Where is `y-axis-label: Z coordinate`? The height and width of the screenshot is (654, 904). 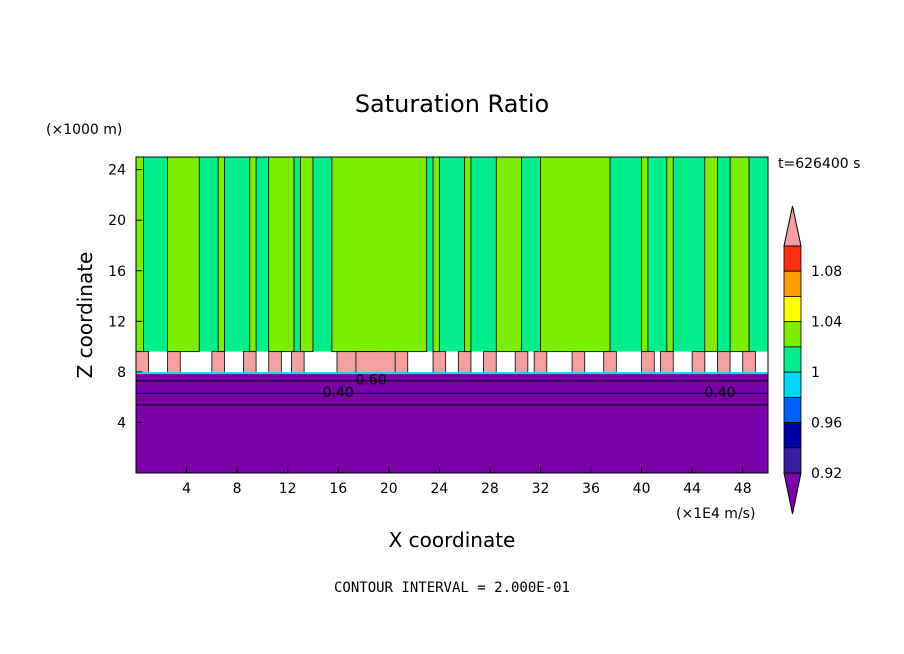
y-axis-label: Z coordinate is located at coordinates (85, 315).